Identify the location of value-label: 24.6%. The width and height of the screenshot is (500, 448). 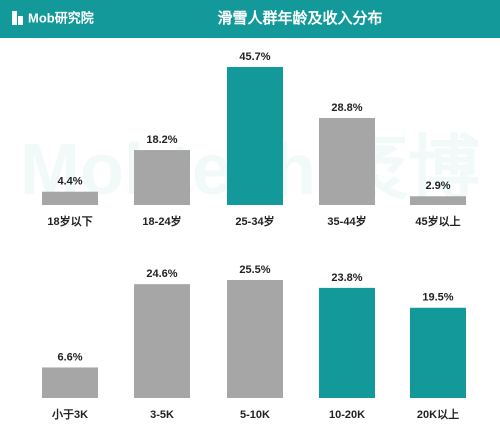
(161, 274).